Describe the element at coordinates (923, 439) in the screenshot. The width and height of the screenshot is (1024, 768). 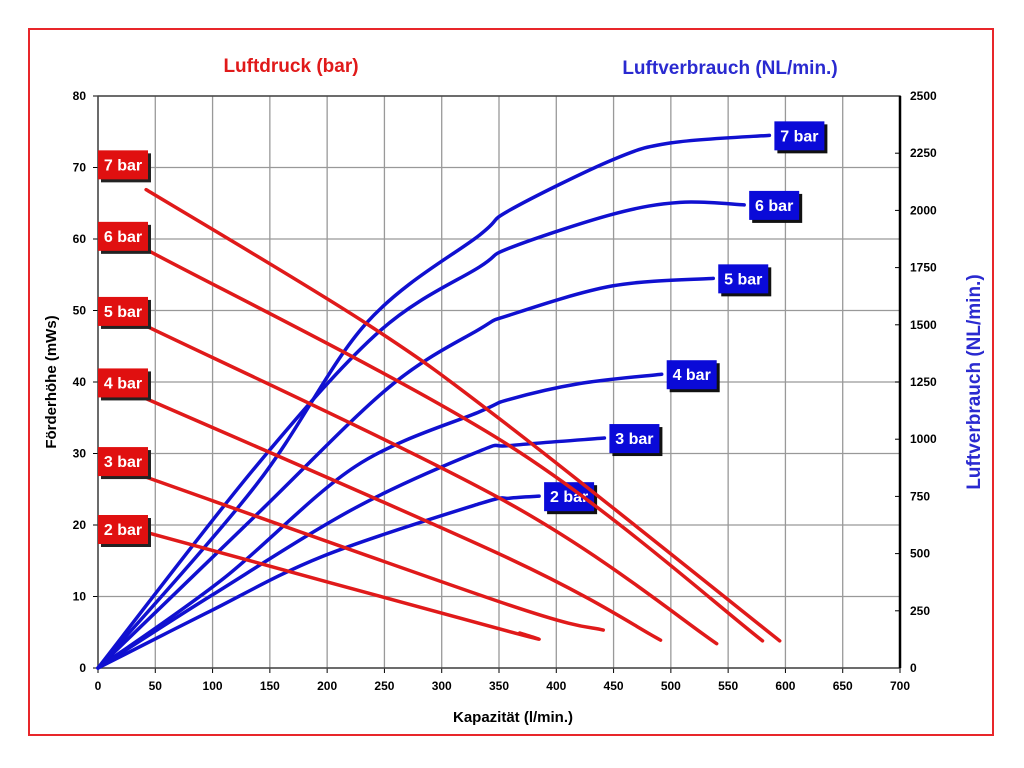
I see `y2-tick-label: 1000` at that location.